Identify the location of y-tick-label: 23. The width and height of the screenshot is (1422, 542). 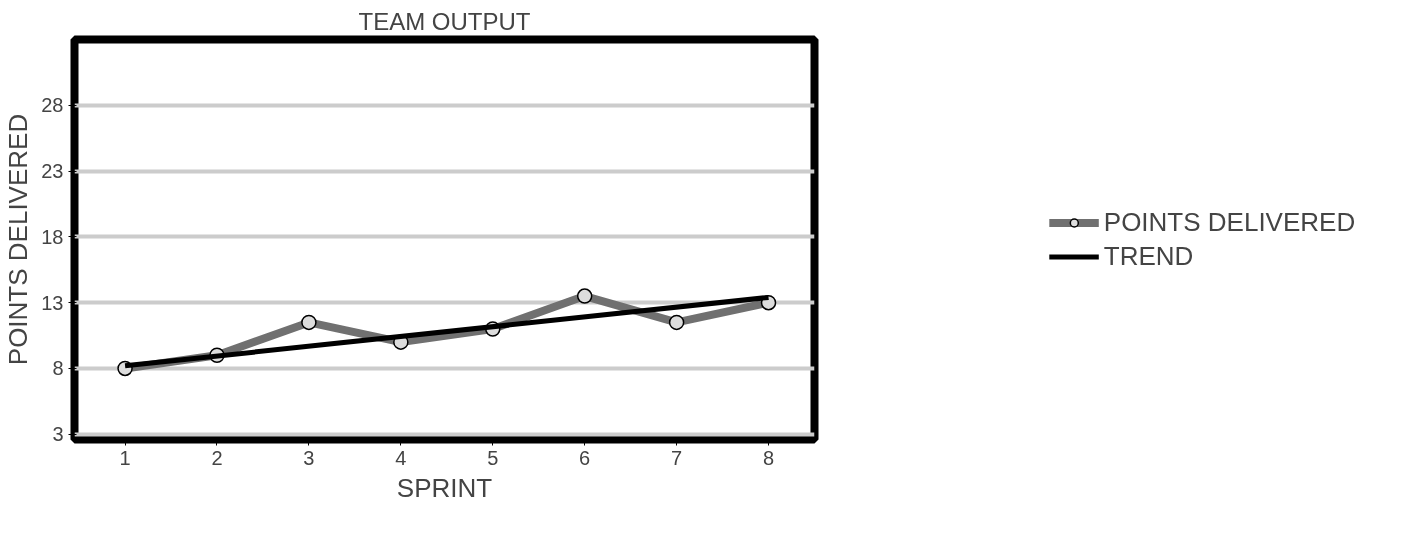
(52, 171).